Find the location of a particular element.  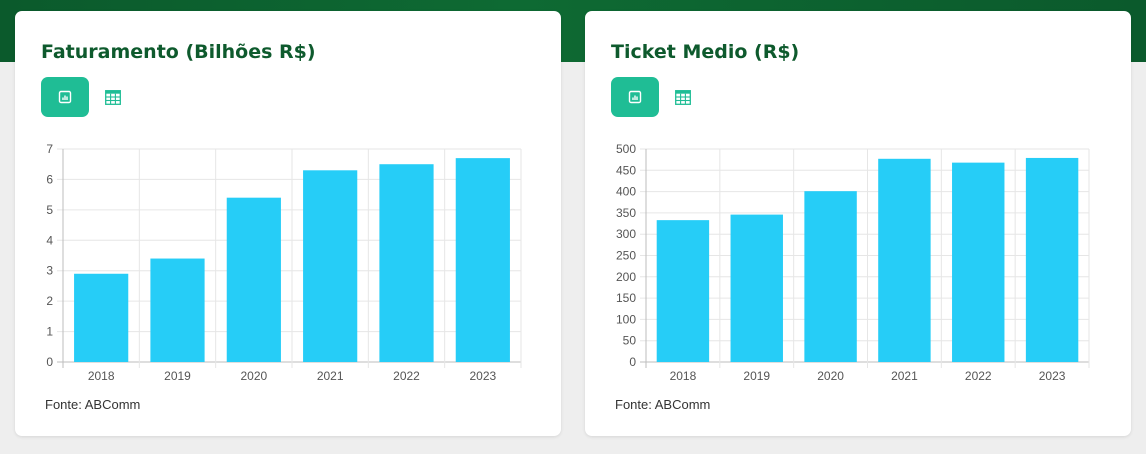

y-tick-label: 7 is located at coordinates (49, 149).